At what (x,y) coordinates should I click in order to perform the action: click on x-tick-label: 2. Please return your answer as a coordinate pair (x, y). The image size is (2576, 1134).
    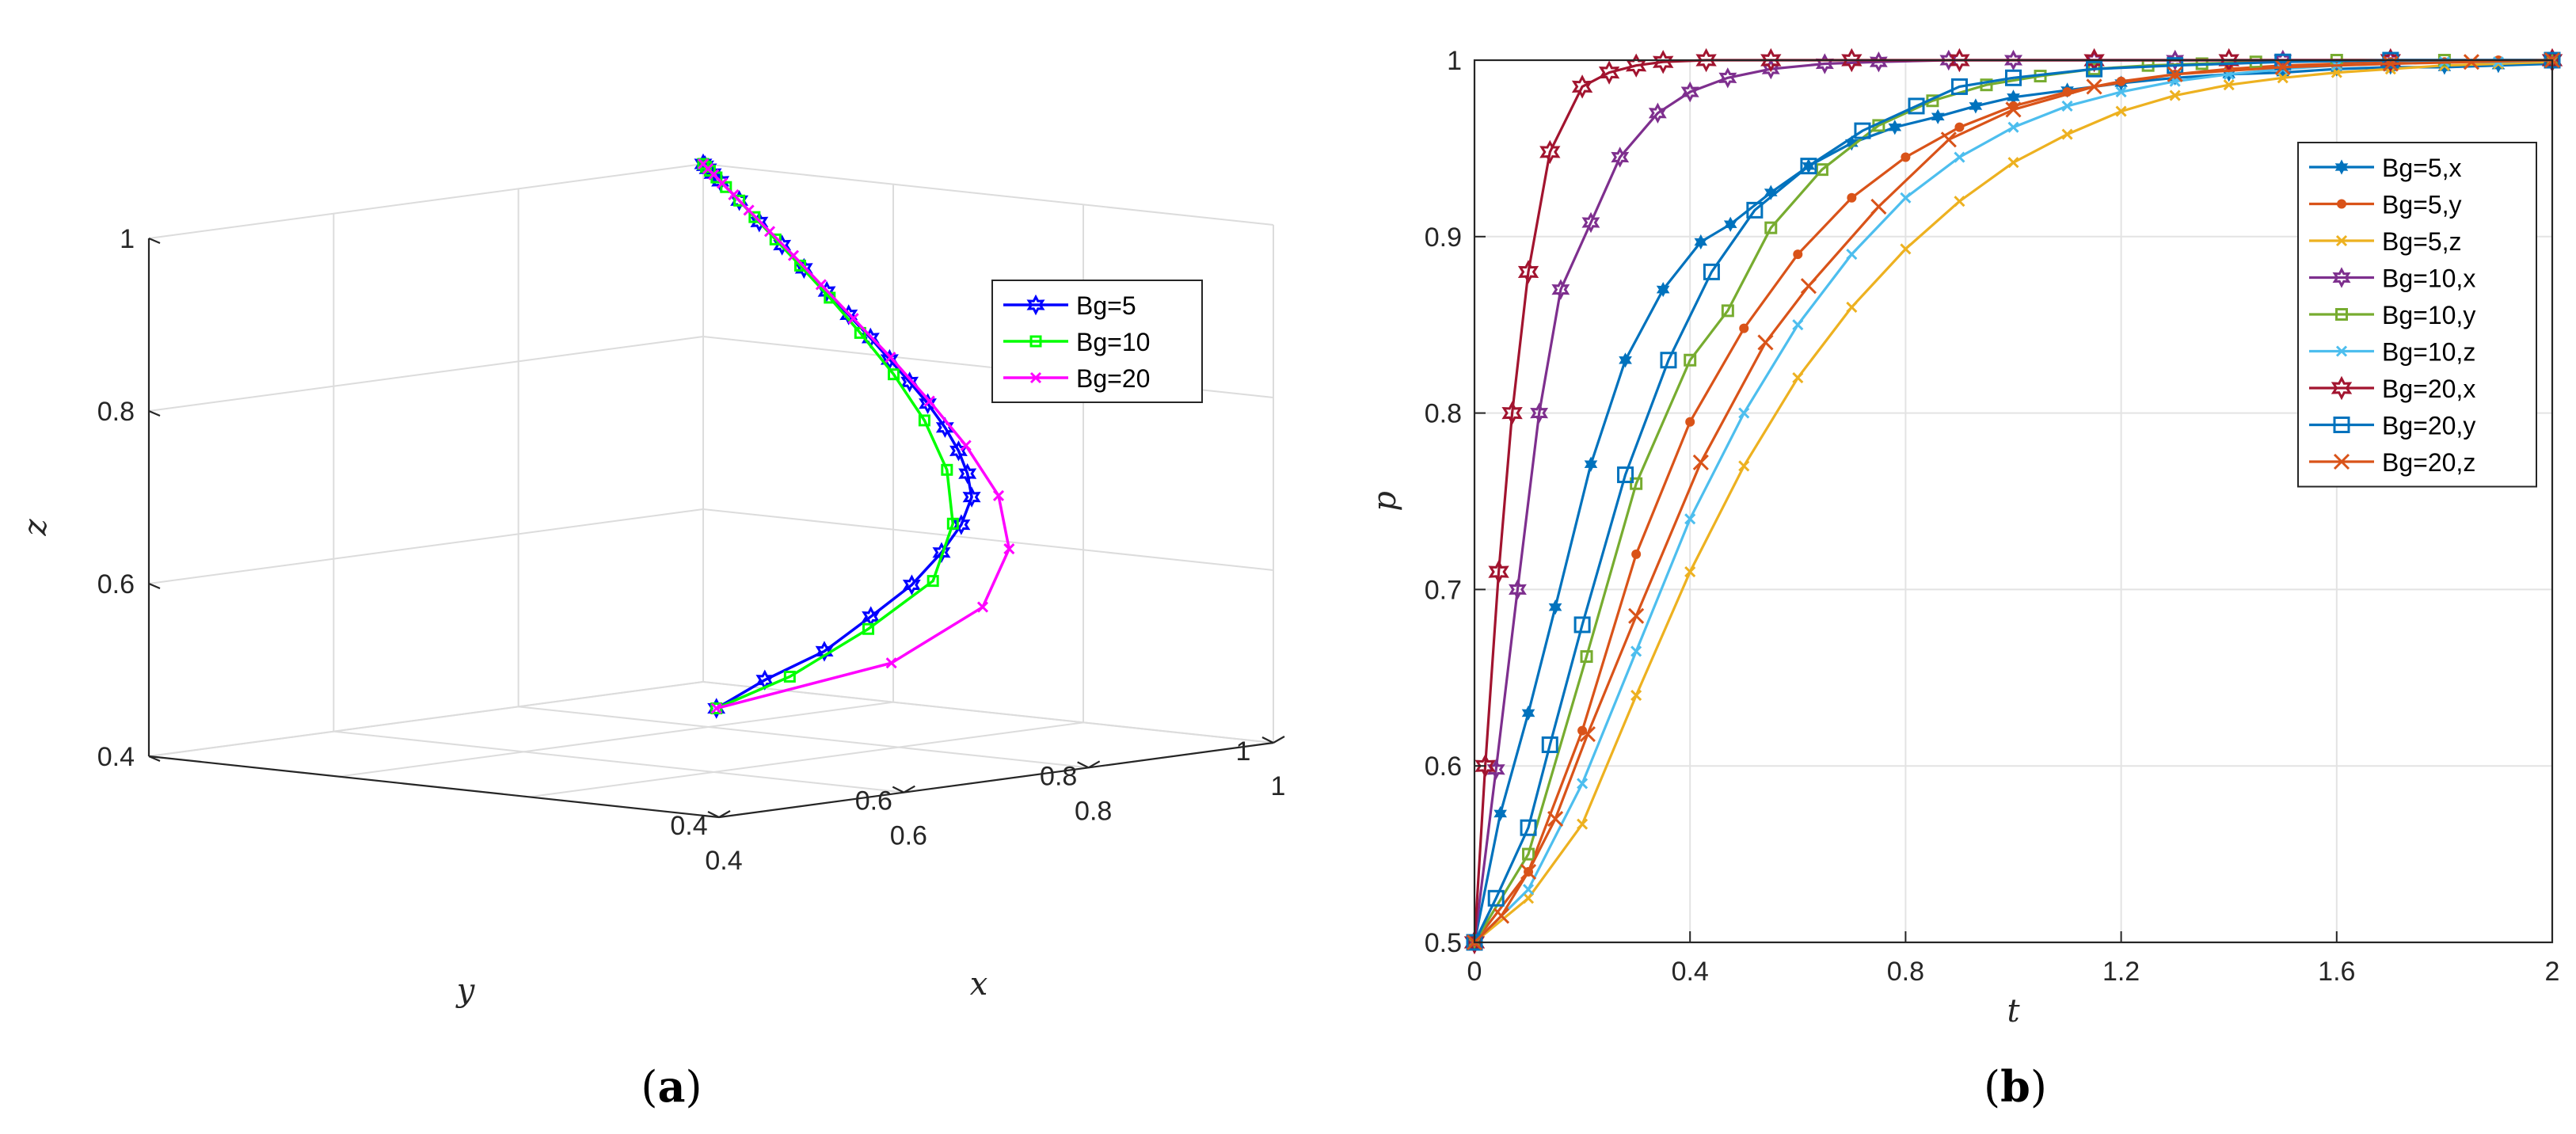
    Looking at the image, I should click on (2552, 972).